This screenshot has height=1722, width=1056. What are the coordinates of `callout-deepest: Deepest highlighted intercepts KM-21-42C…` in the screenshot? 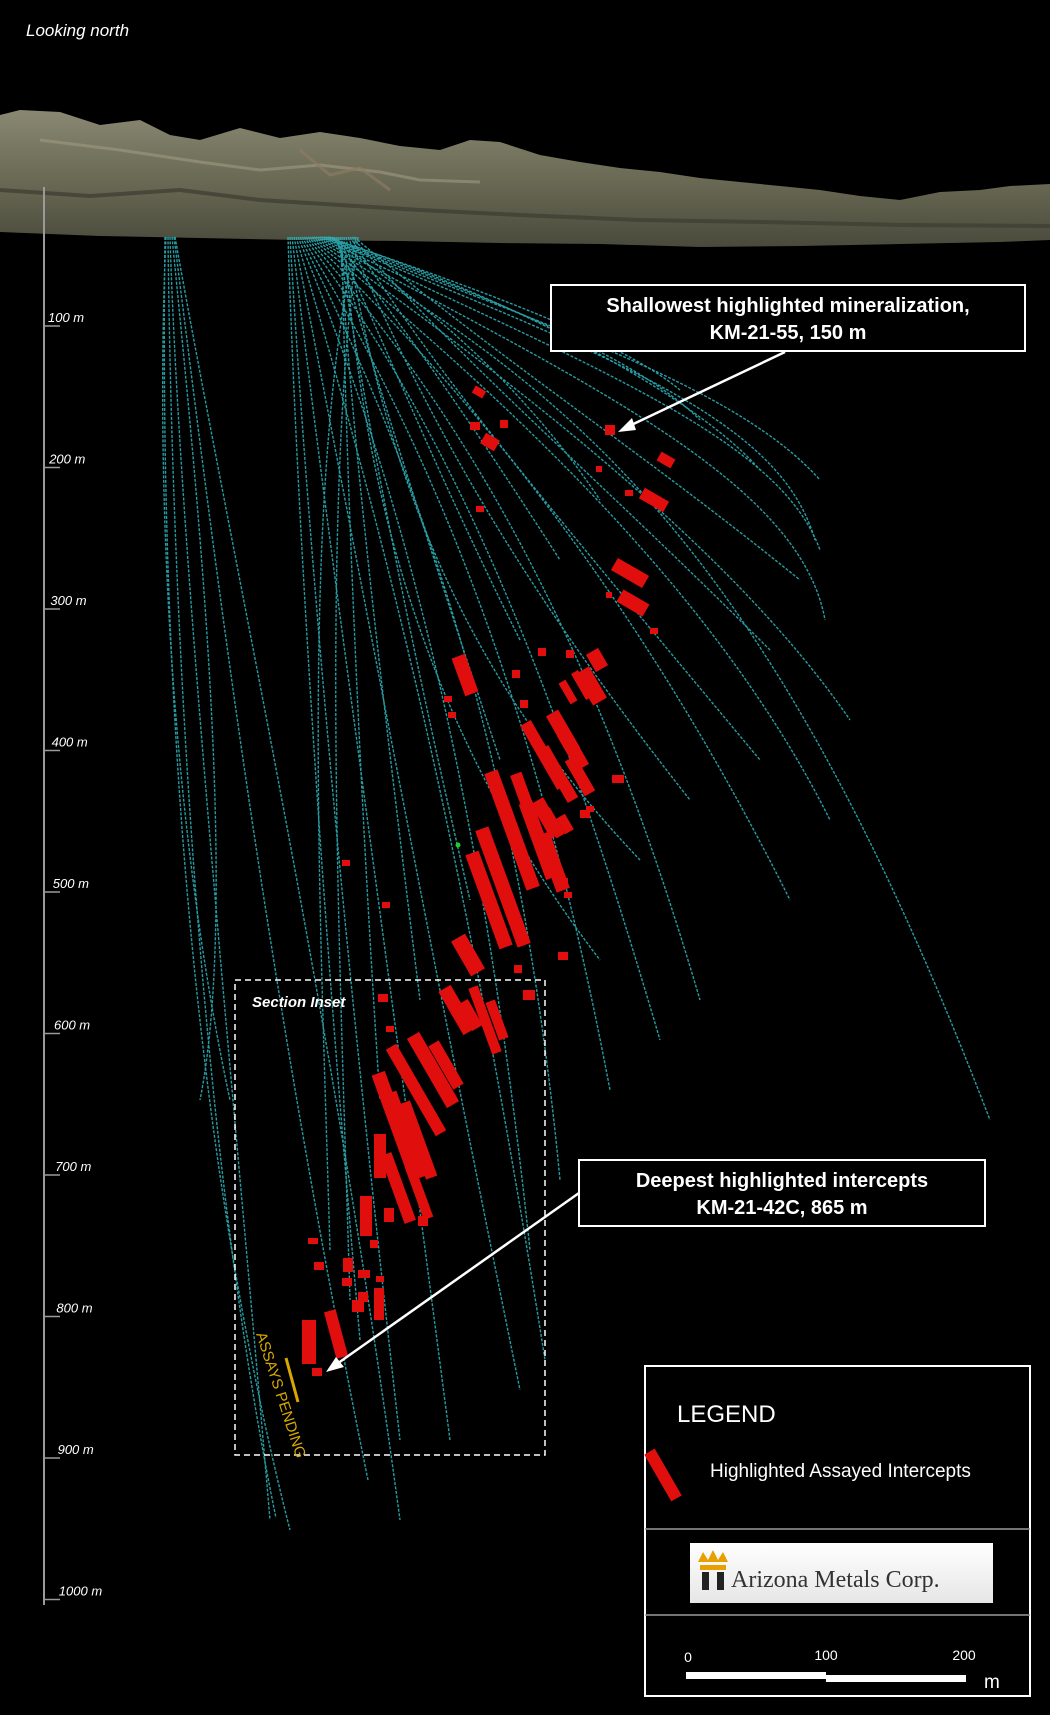 It's located at (656, 1265).